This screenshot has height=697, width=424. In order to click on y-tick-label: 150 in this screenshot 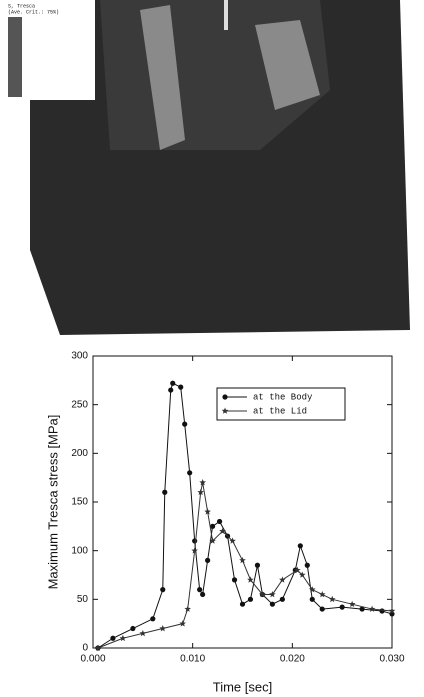, I will do `click(79, 502)`.